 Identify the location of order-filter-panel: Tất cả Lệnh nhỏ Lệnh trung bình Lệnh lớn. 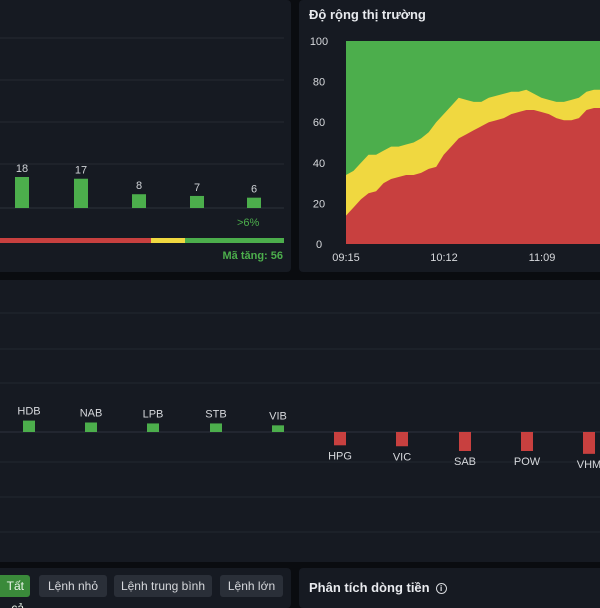
(145, 588).